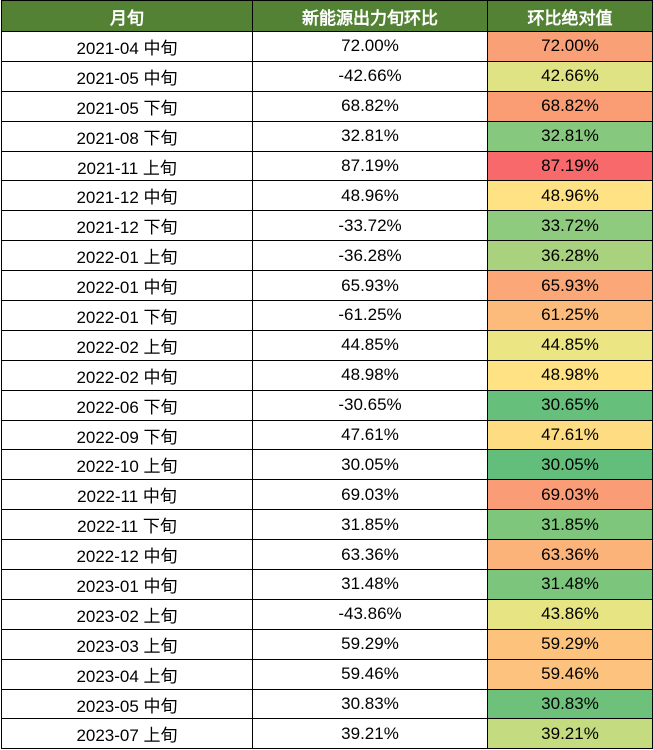 The image size is (653, 750). I want to click on abs-ratio-cell: 31.85%, so click(570, 525).